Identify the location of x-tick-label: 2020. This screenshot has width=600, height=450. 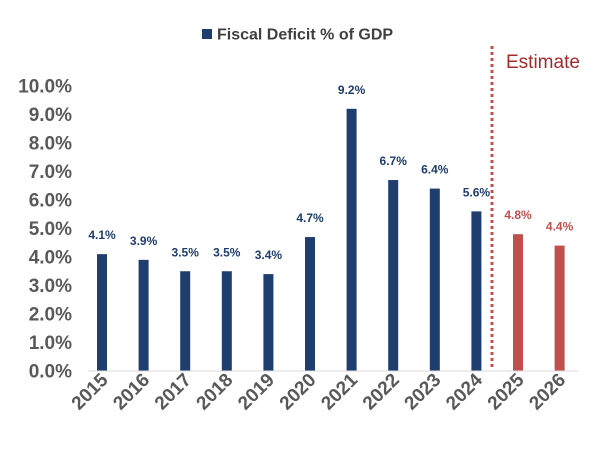
(298, 392).